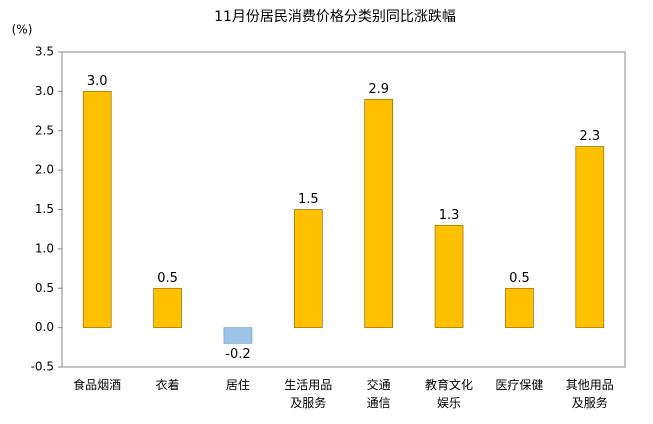 Image resolution: width=653 pixels, height=424 pixels. Describe the element at coordinates (44, 248) in the screenshot. I see `y-tick-label: 1.0` at that location.